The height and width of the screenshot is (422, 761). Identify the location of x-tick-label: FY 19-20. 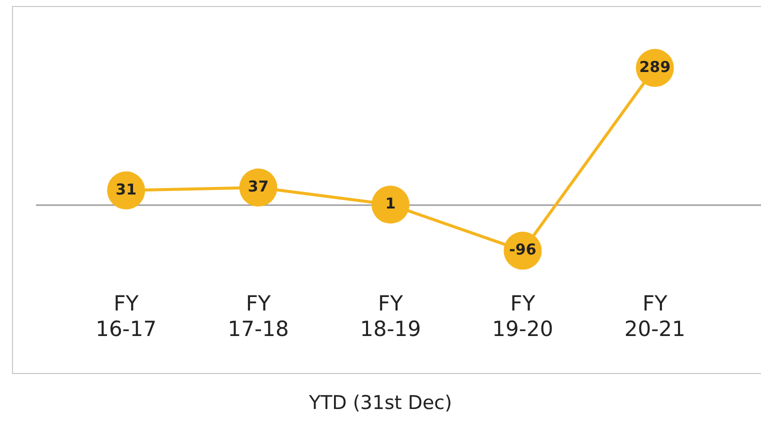
(523, 316).